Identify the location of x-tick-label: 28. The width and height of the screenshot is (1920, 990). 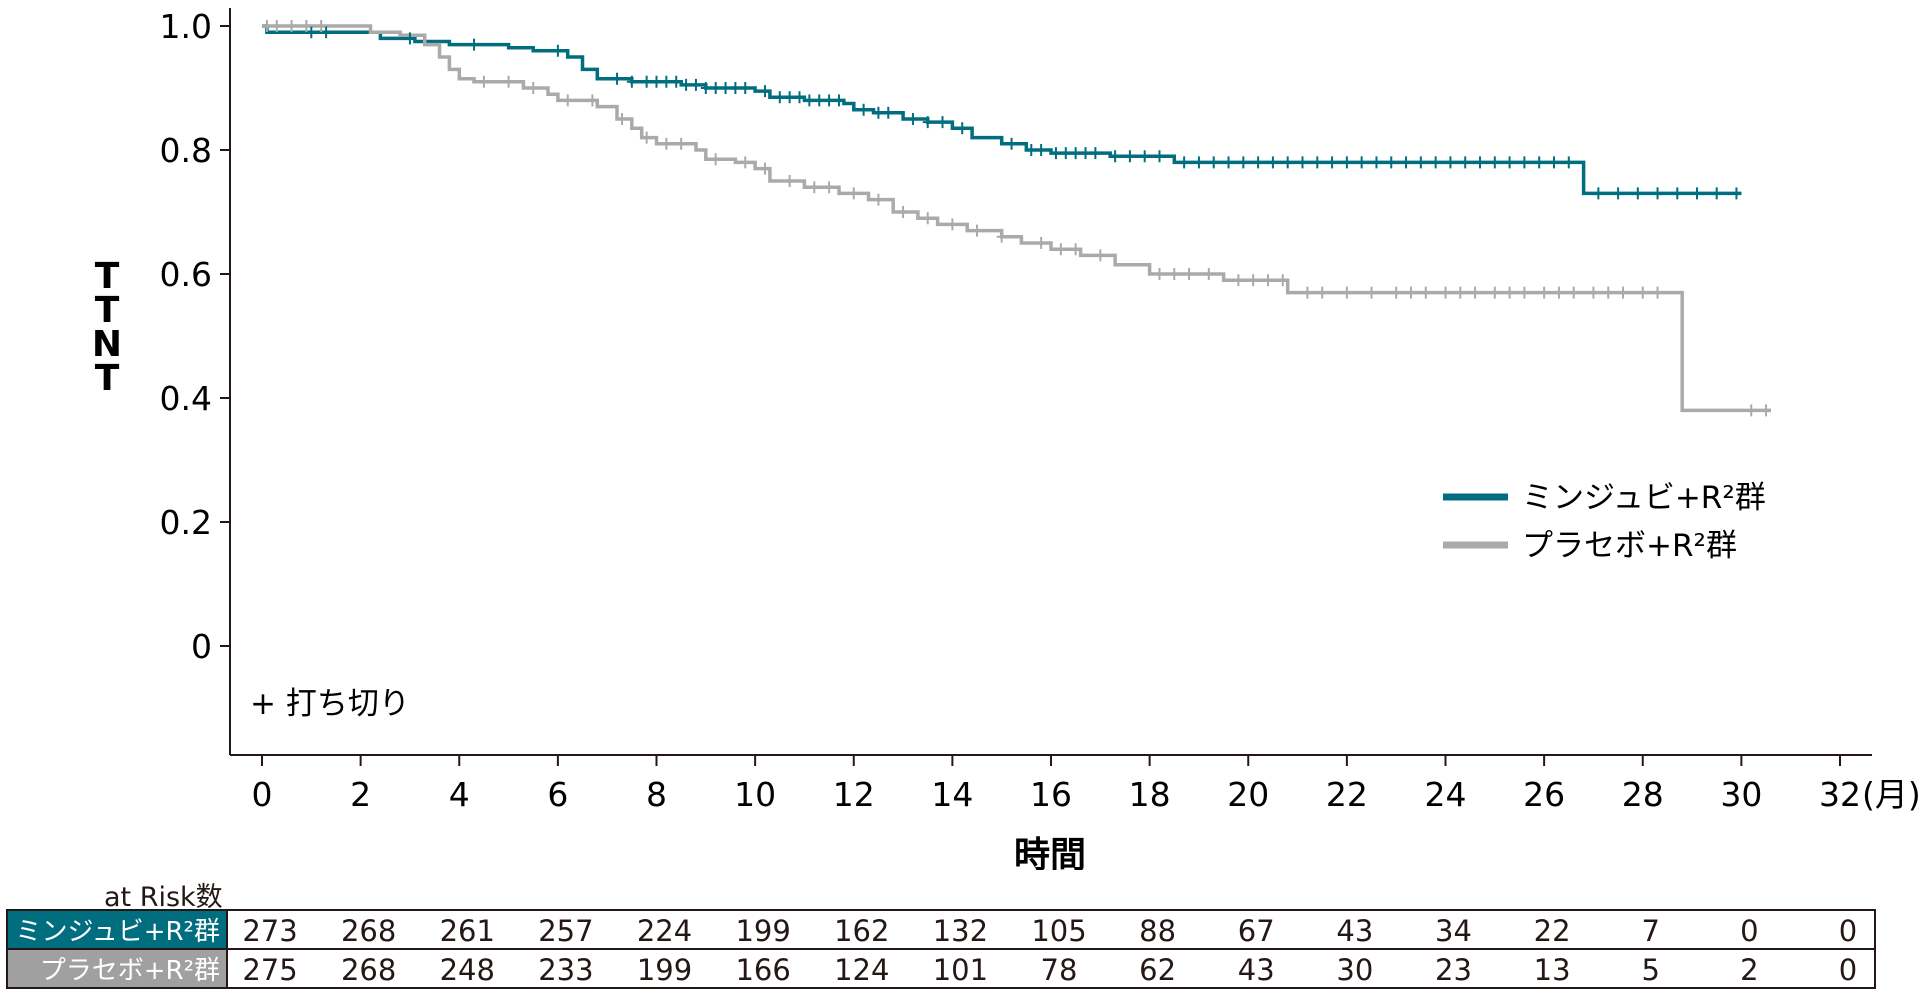
(1643, 794).